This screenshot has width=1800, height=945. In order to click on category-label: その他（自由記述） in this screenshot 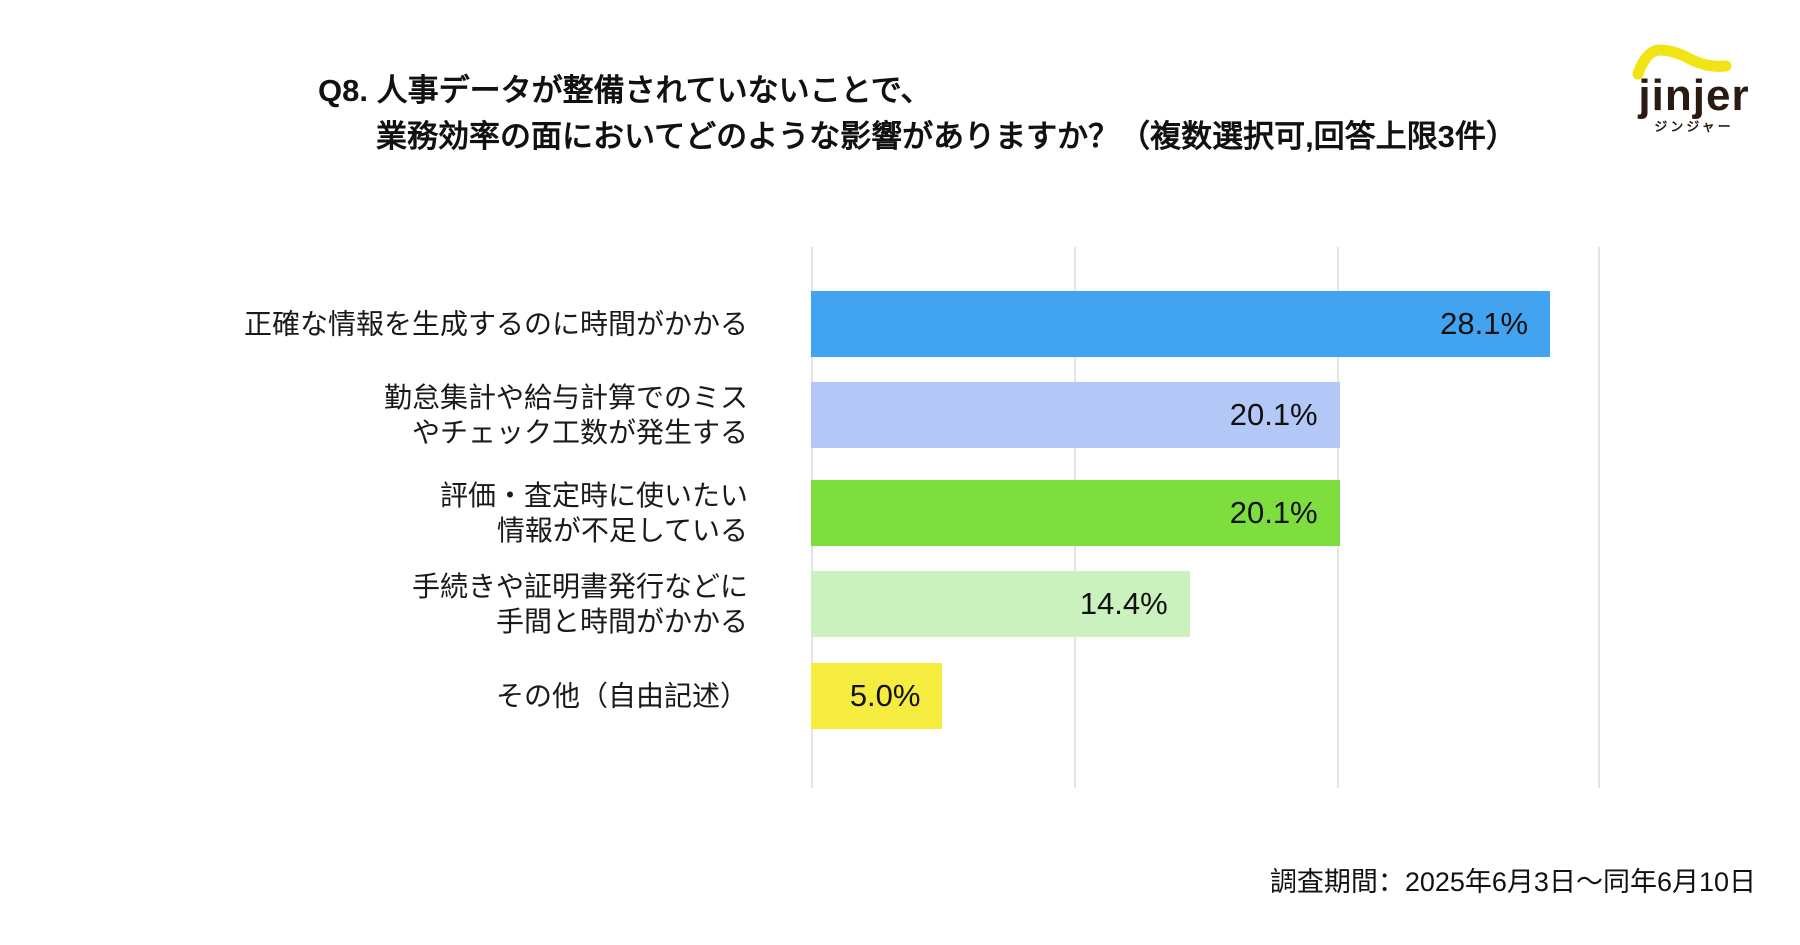, I will do `click(621, 696)`.